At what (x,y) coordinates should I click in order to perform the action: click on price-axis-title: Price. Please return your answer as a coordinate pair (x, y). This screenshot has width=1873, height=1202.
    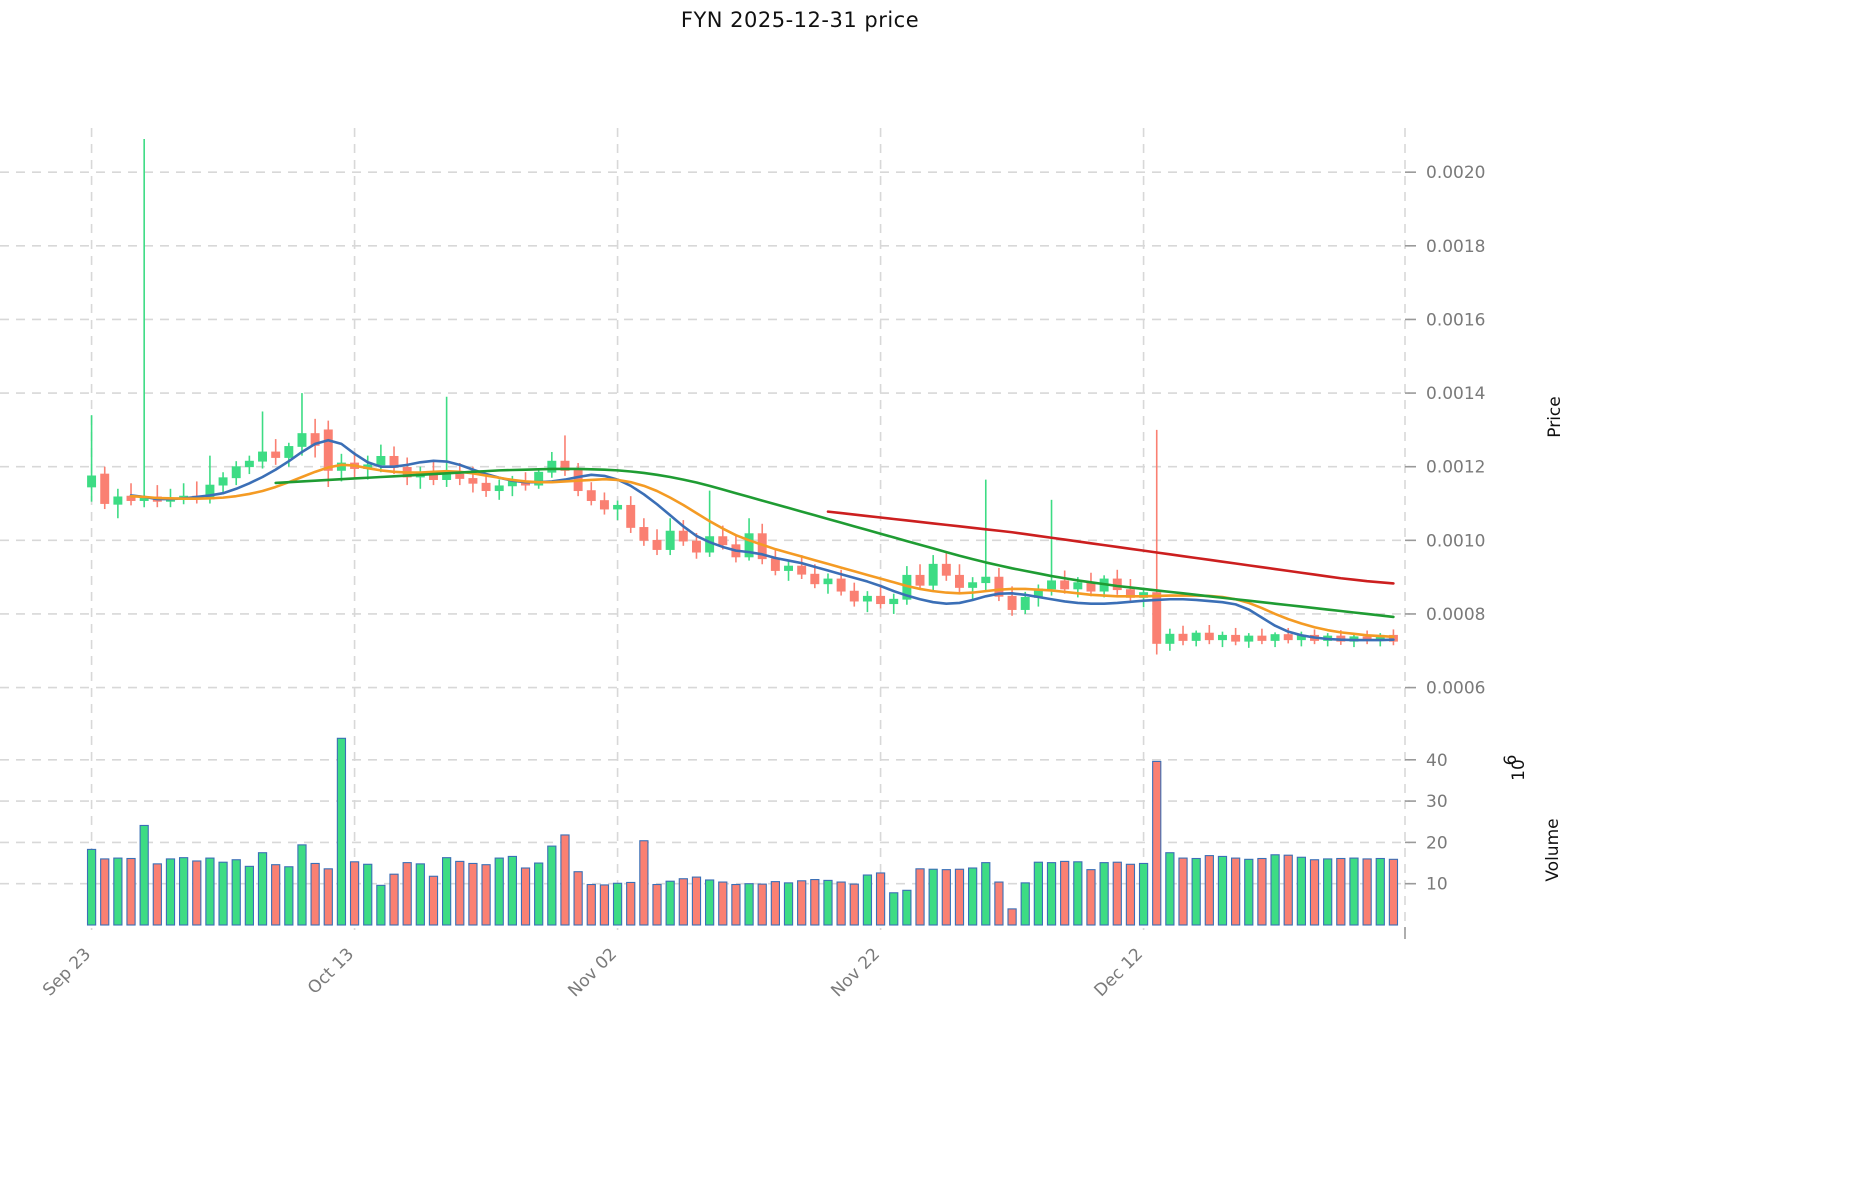
    Looking at the image, I should click on (1555, 416).